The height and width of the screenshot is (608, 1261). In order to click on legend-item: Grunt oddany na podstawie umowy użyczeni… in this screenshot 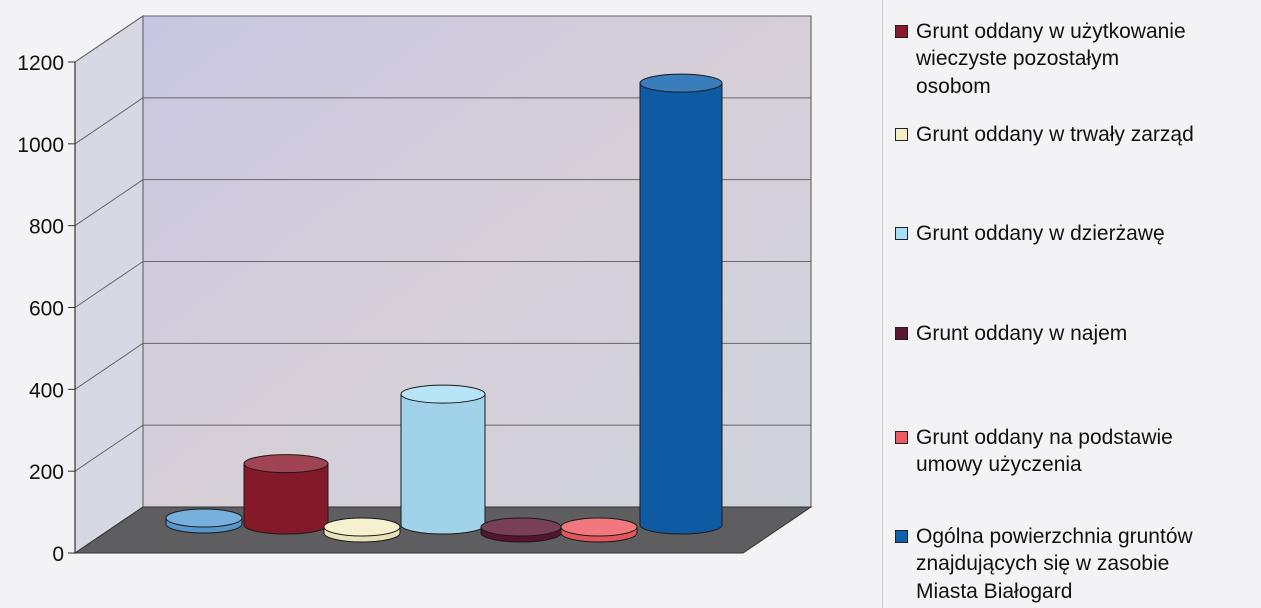, I will do `click(1076, 451)`.